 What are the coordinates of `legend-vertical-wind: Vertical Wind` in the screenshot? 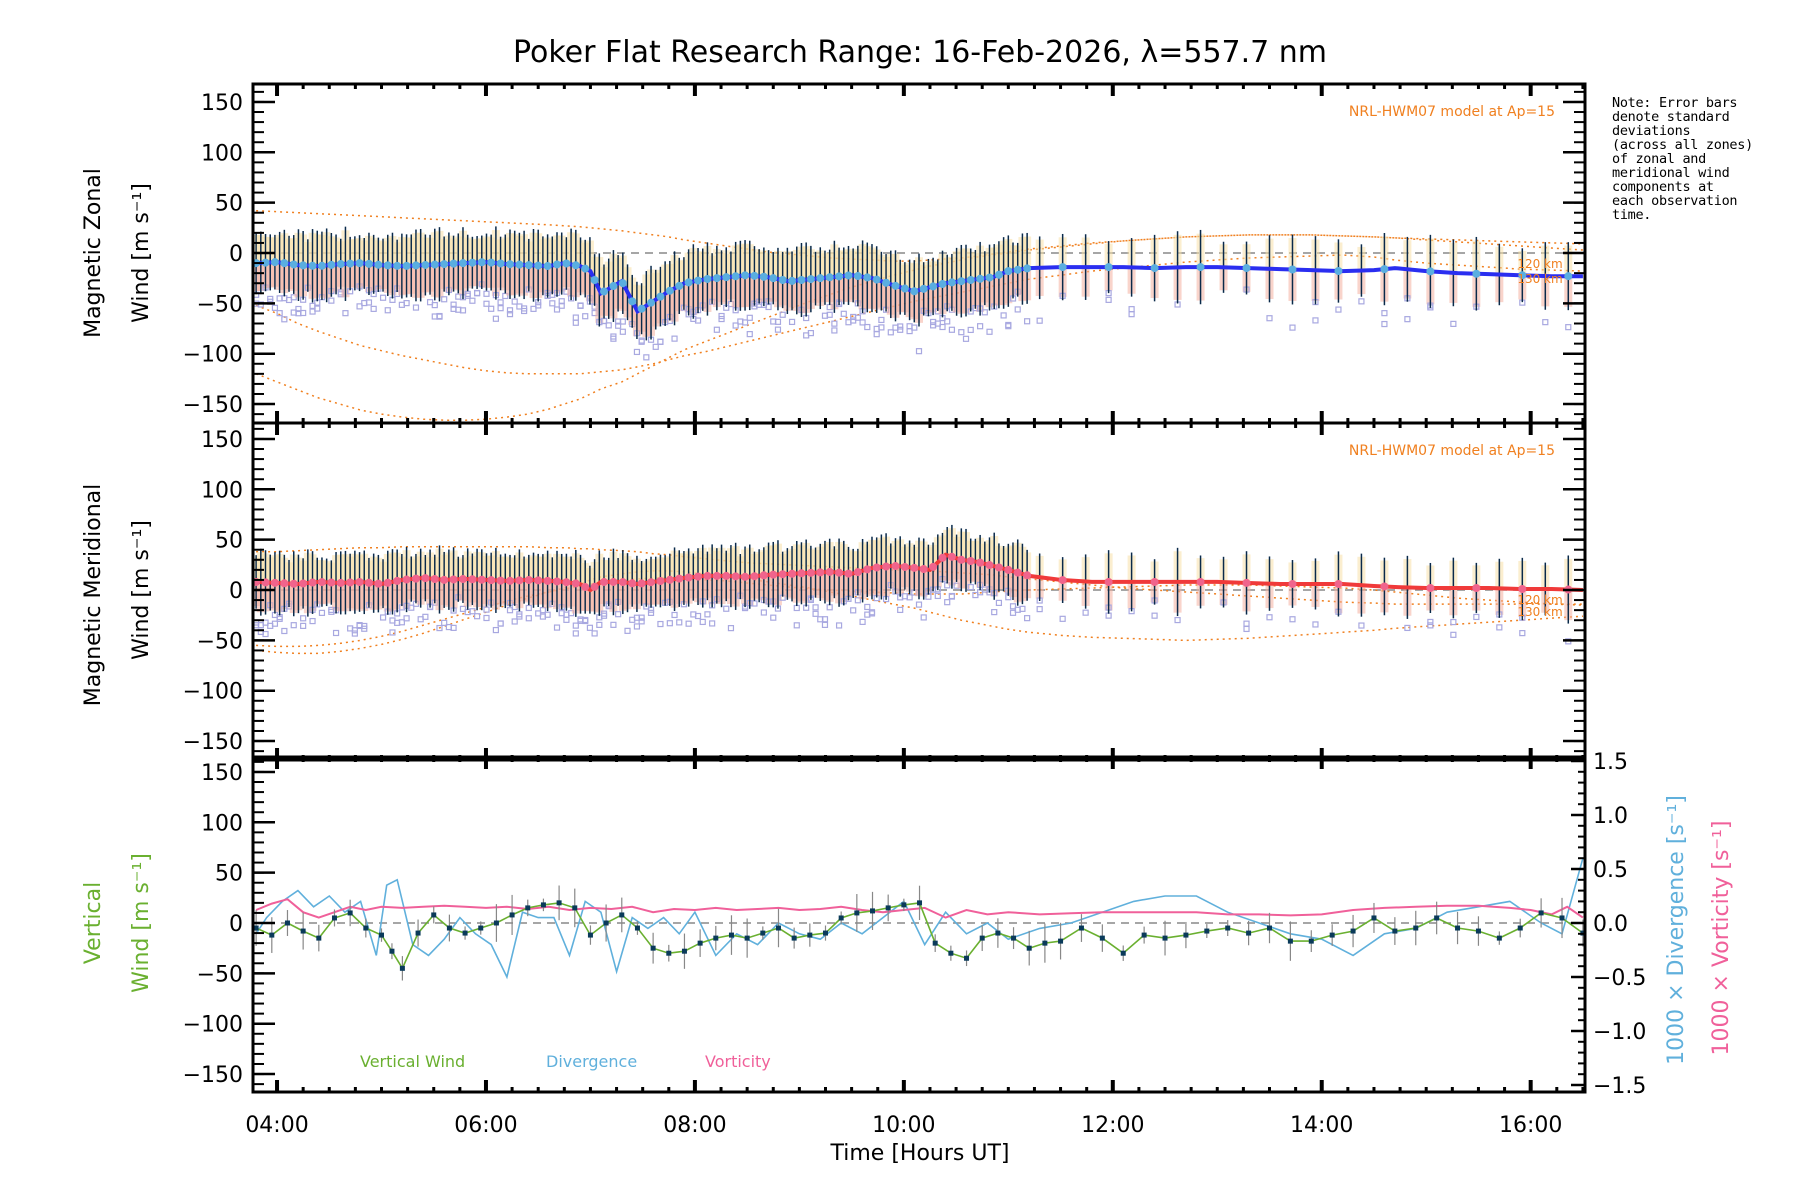 It's located at (412, 1061).